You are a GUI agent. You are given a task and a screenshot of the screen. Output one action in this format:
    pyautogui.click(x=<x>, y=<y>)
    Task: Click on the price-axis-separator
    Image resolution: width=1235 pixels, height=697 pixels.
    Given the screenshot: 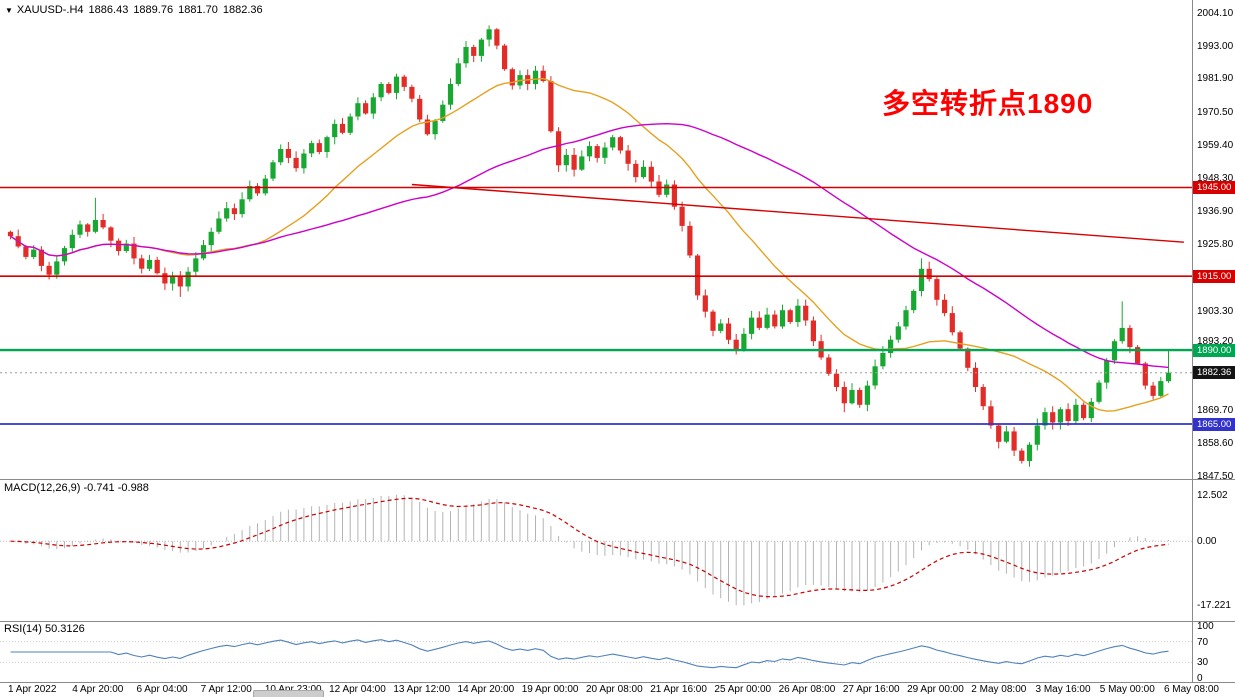 What is the action you would take?
    pyautogui.click(x=1192, y=341)
    